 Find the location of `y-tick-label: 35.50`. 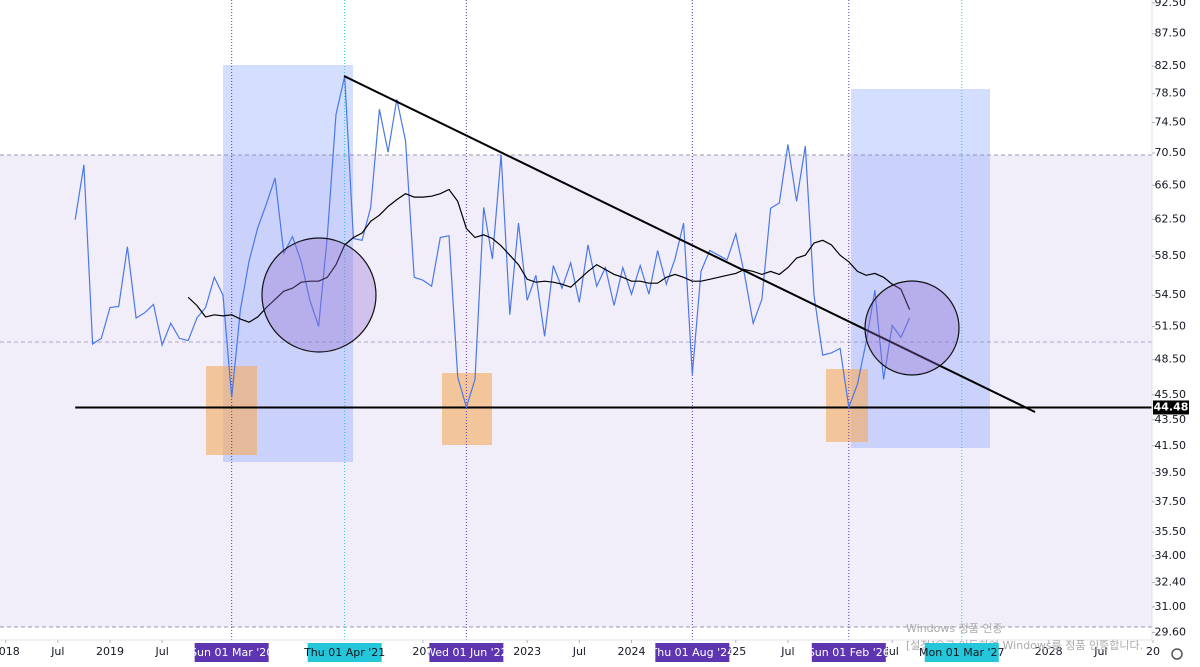

y-tick-label: 35.50 is located at coordinates (1171, 531).